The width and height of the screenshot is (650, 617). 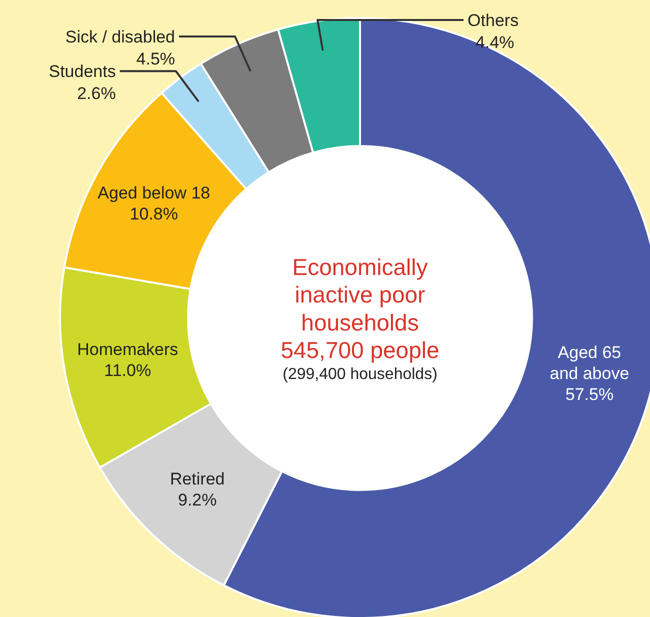 What do you see at coordinates (495, 42) in the screenshot?
I see `data-label: 4.4%` at bounding box center [495, 42].